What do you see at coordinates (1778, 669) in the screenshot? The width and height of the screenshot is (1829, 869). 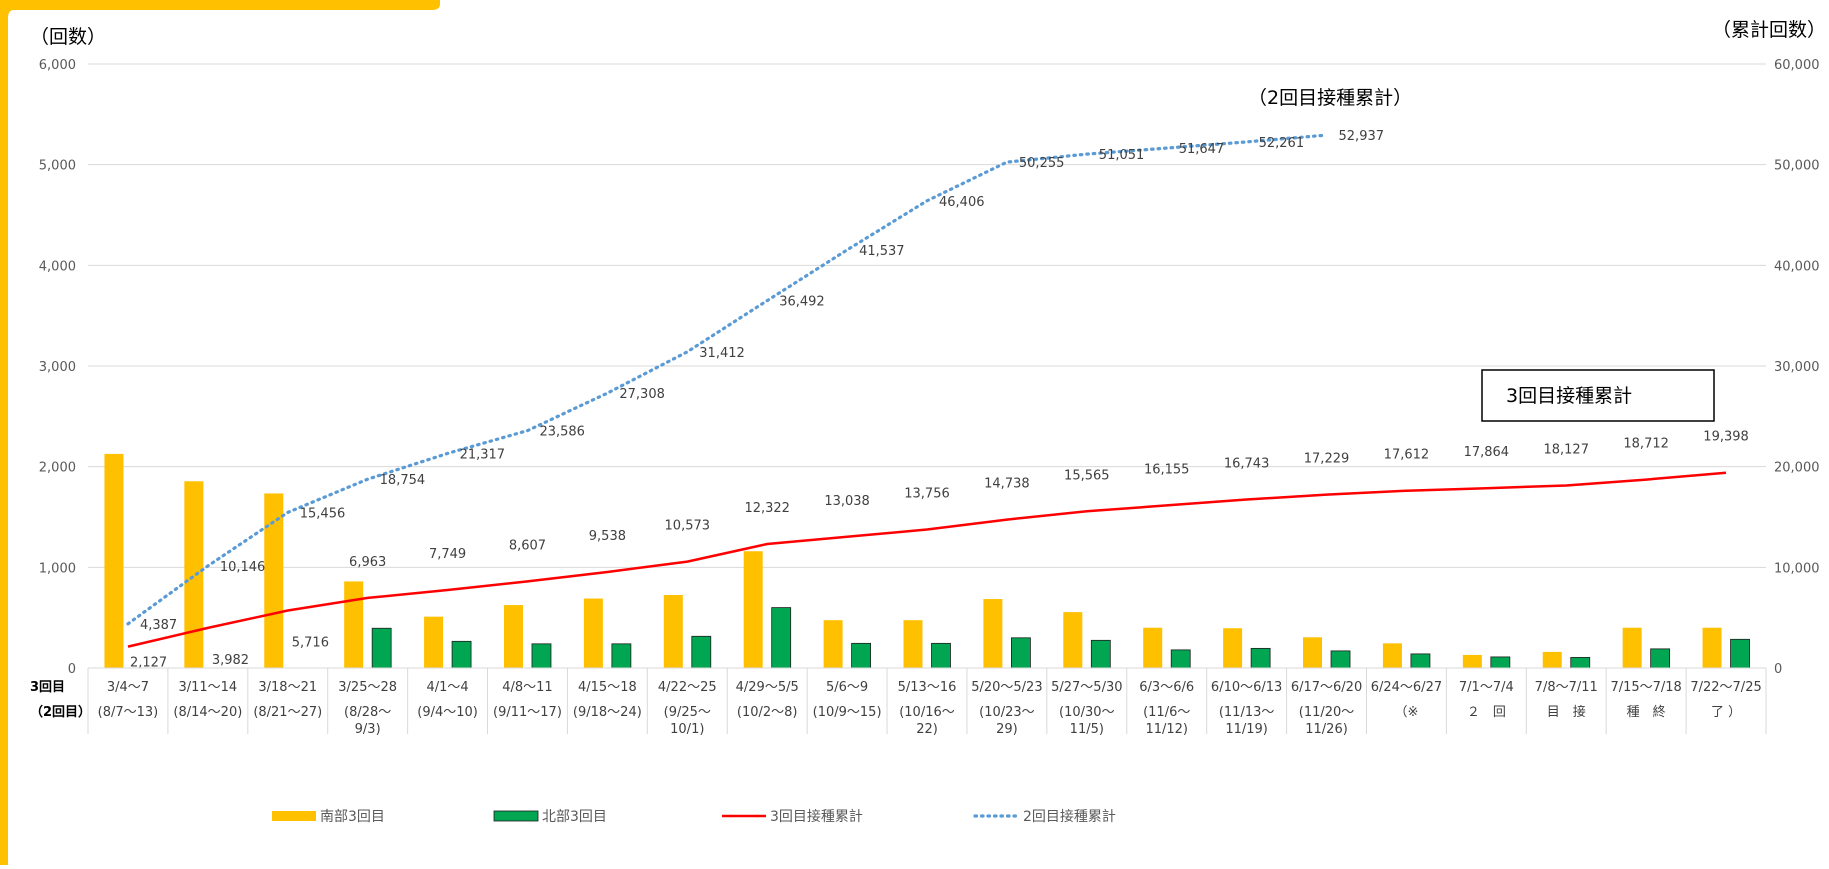 I see `y-right-tick-label: 0` at bounding box center [1778, 669].